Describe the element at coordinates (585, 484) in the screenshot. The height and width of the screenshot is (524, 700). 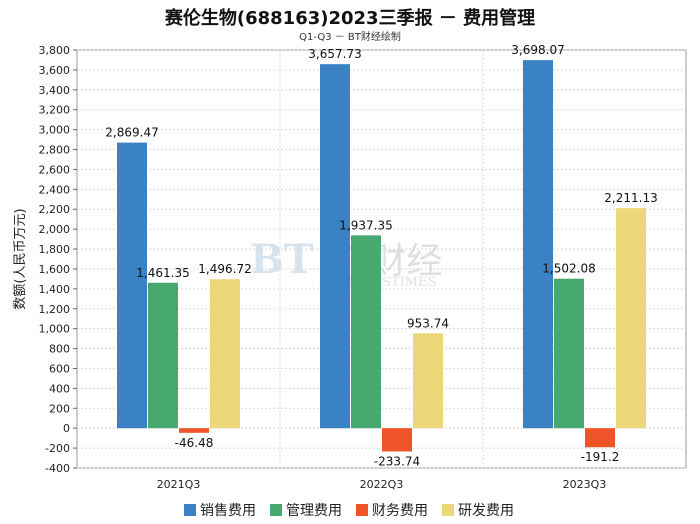
I see `x-tick-label: 2023Q3` at that location.